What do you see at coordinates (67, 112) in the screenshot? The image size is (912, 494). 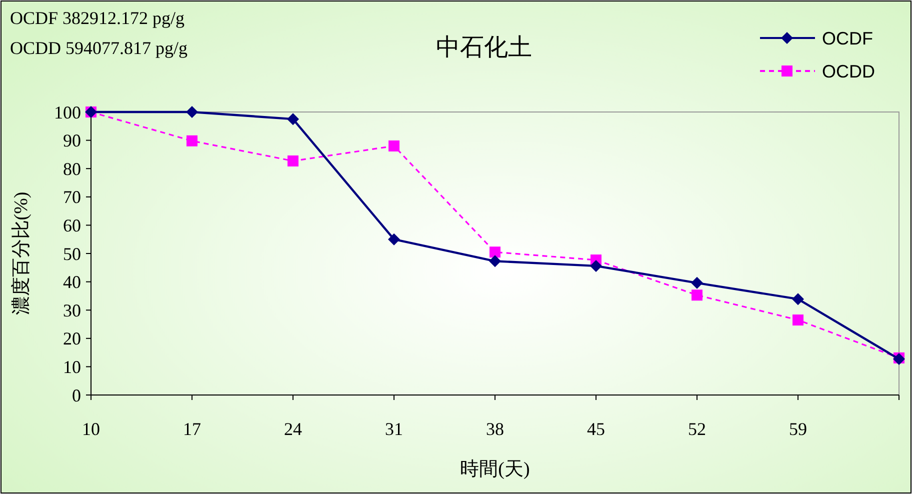 I see `y-tick-label: 100` at bounding box center [67, 112].